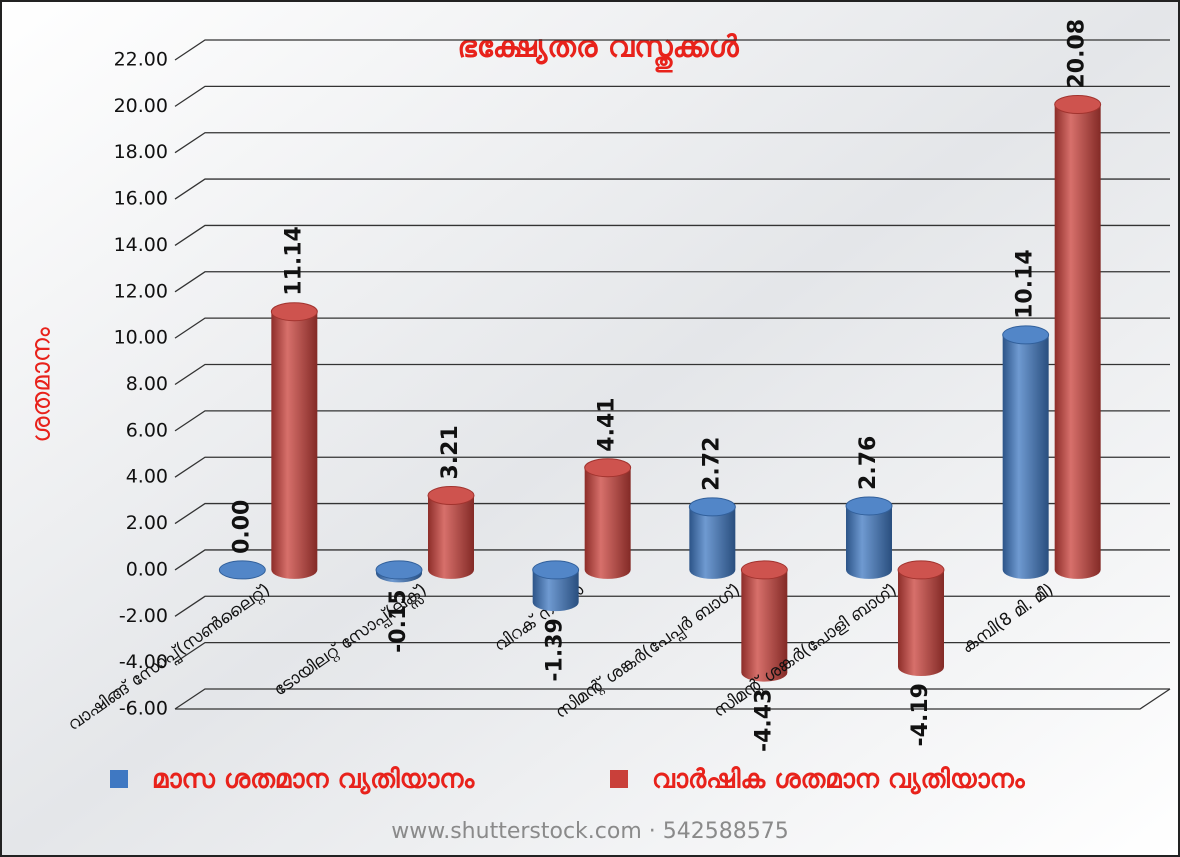 The height and width of the screenshot is (857, 1180). I want to click on legend-label: വാർഷിക ശതമാന വ്യതിയാനം, so click(839, 780).